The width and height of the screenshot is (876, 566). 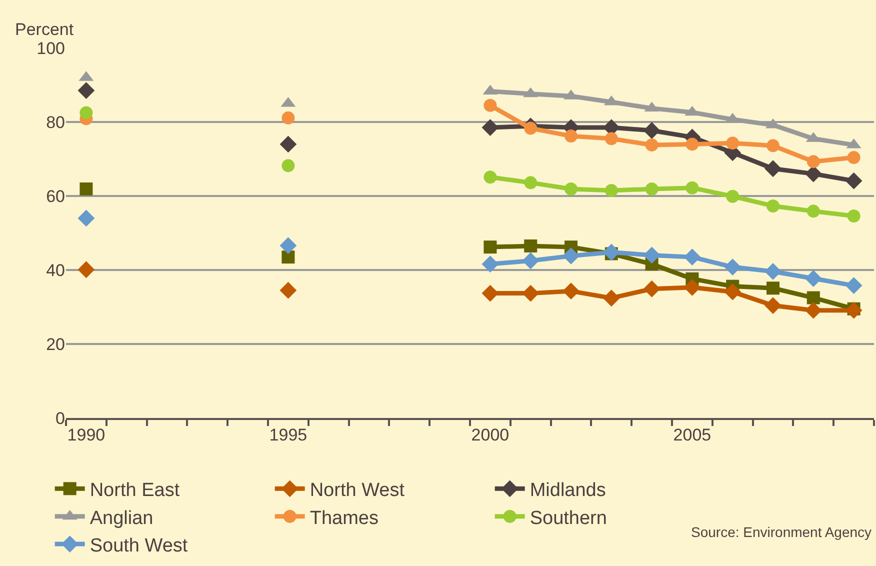 What do you see at coordinates (490, 434) in the screenshot?
I see `x-tick-label: 2000` at bounding box center [490, 434].